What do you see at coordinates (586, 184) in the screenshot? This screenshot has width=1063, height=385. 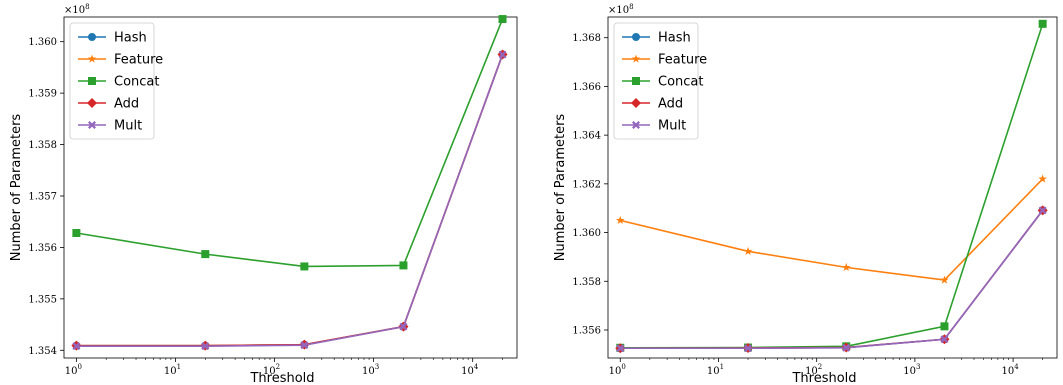 I see `y-tick-label: 1.362` at bounding box center [586, 184].